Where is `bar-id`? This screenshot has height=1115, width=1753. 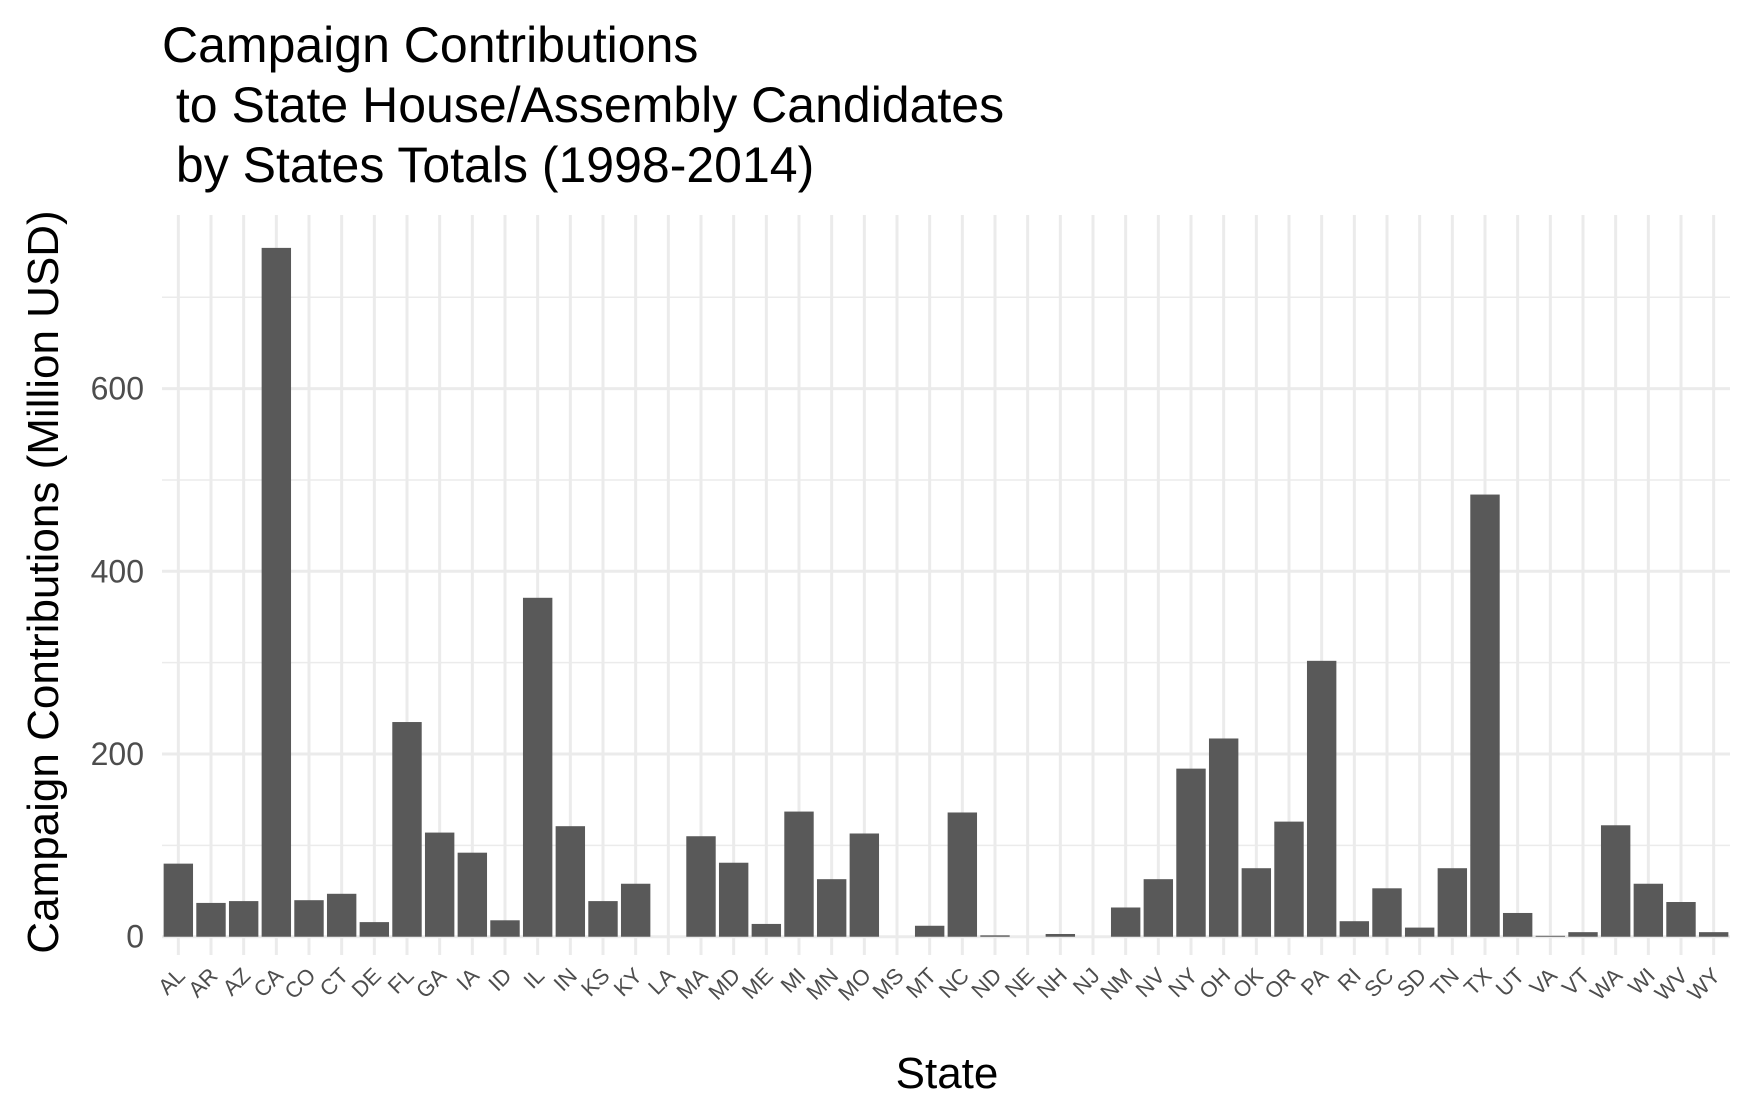
bar-id is located at coordinates (505, 928).